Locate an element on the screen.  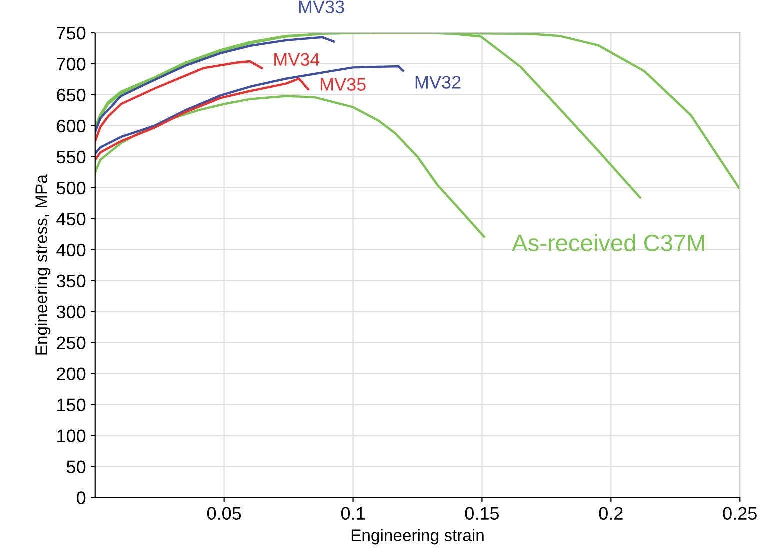
y-tick-label: 650 is located at coordinates (71, 95).